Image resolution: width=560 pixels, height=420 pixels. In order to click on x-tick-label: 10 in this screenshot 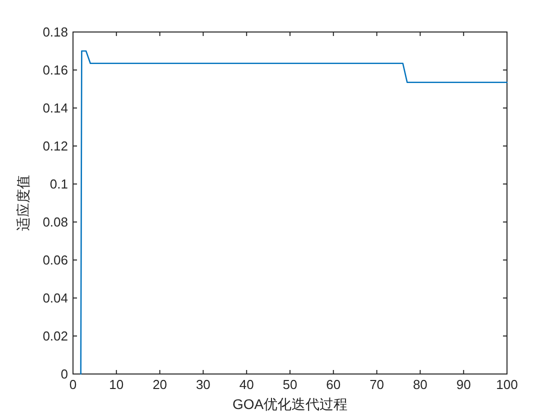, I will do `click(116, 384)`.